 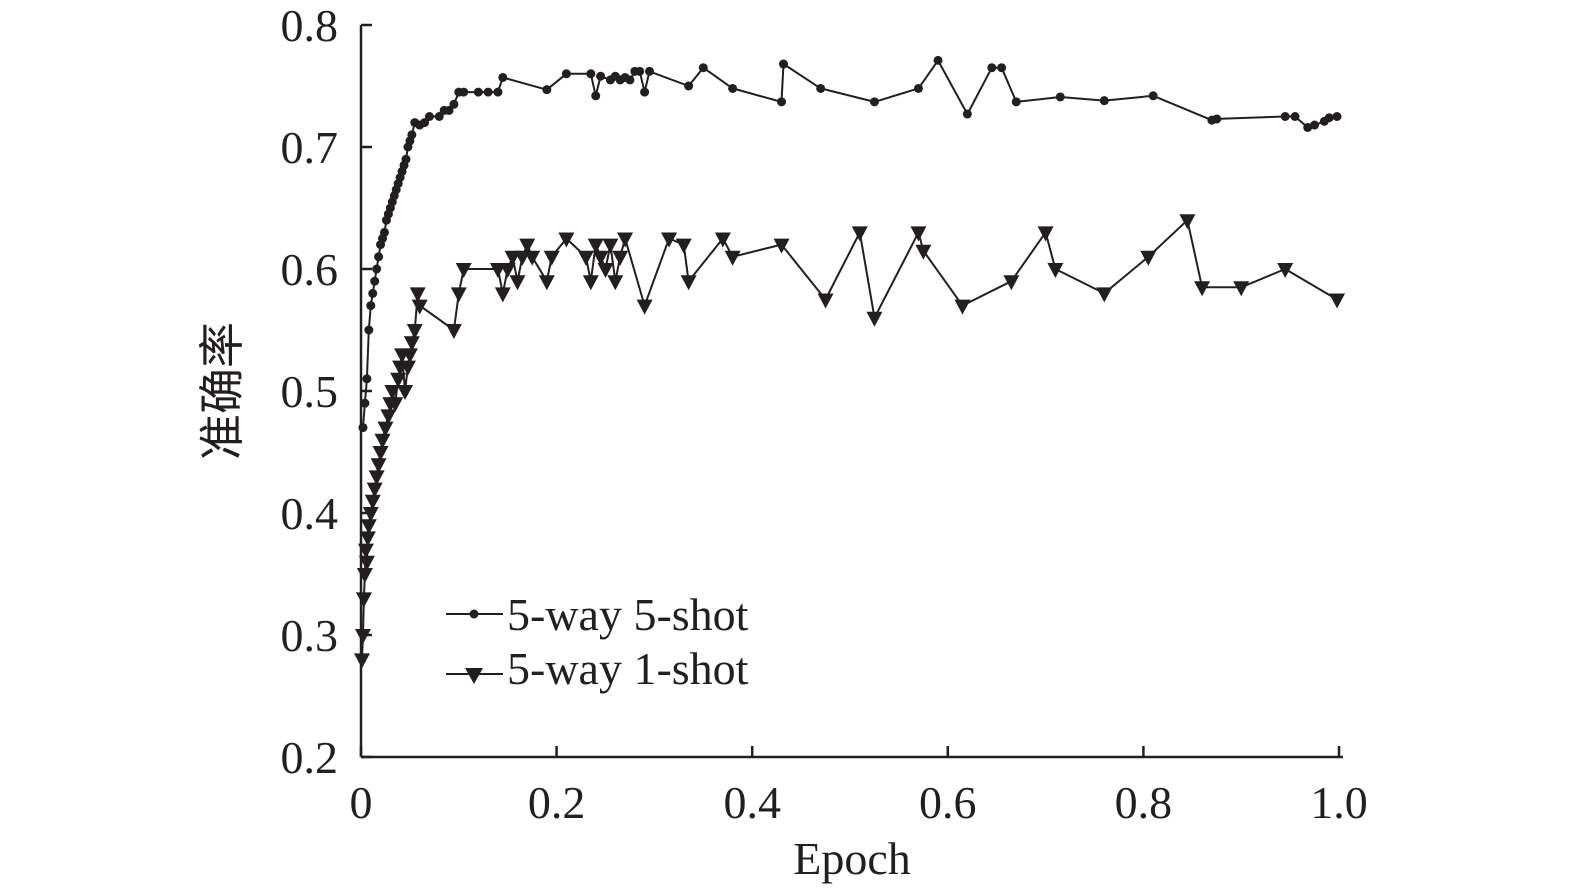 What do you see at coordinates (1144, 802) in the screenshot?
I see `x-tick-label: 0.8` at bounding box center [1144, 802].